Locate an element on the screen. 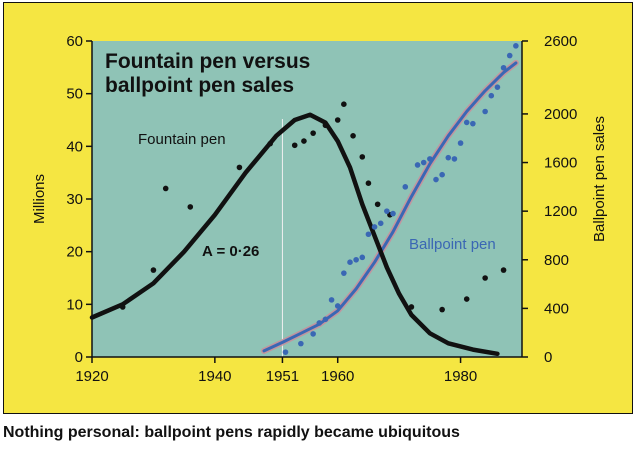 Image resolution: width=638 pixels, height=451 pixels. y-right-axis-title: Ballpoint pen sales is located at coordinates (599, 179).